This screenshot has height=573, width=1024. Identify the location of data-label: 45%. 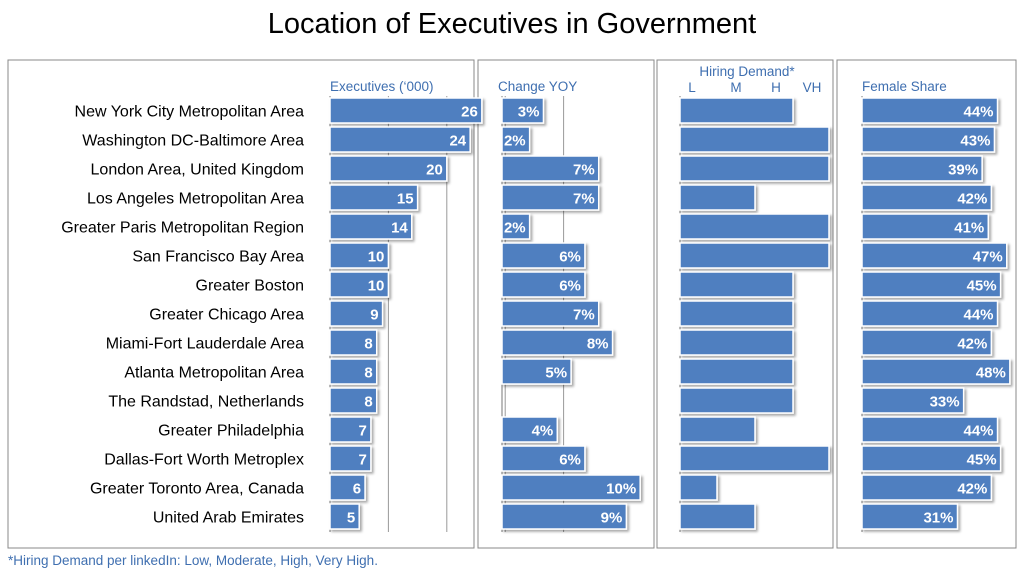
(982, 286).